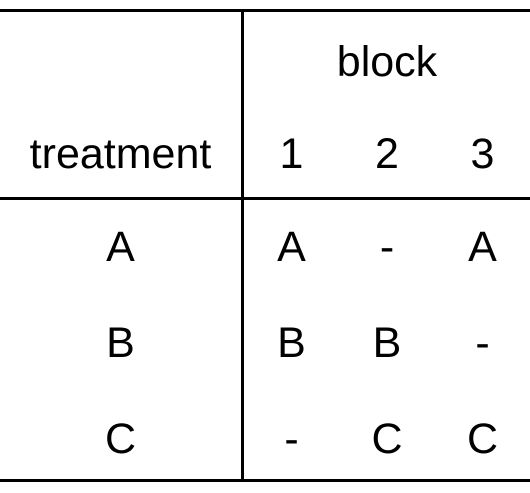  I want to click on header-separator-rule, so click(265, 198).